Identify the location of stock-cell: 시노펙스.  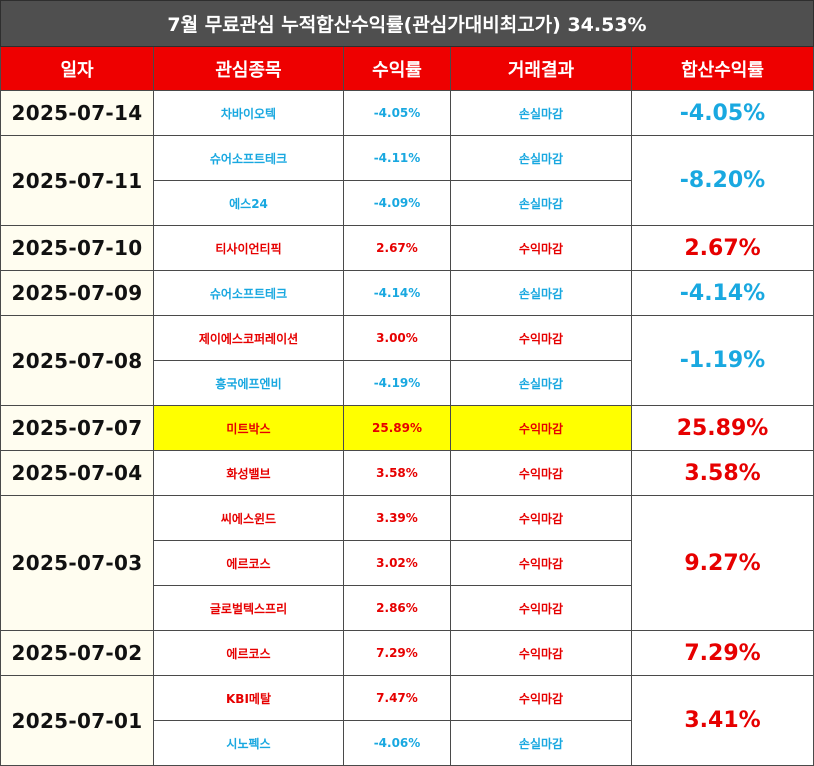
(248, 743).